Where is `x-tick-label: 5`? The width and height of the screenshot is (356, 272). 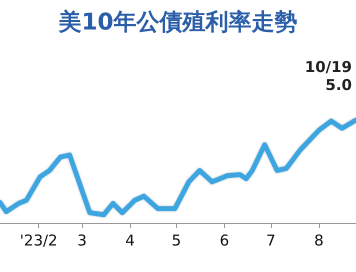 x-tick-label: 5 is located at coordinates (177, 241).